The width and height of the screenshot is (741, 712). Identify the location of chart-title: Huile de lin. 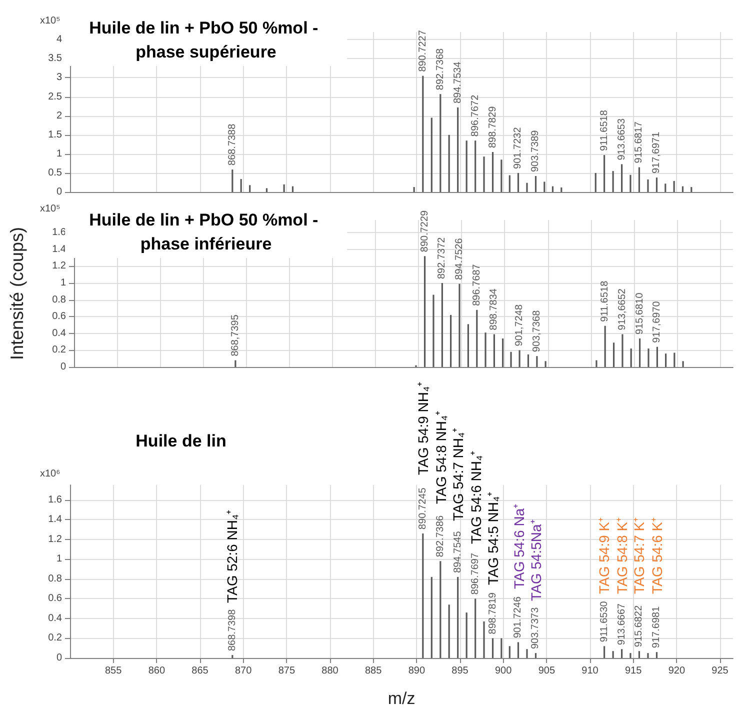
(181, 441).